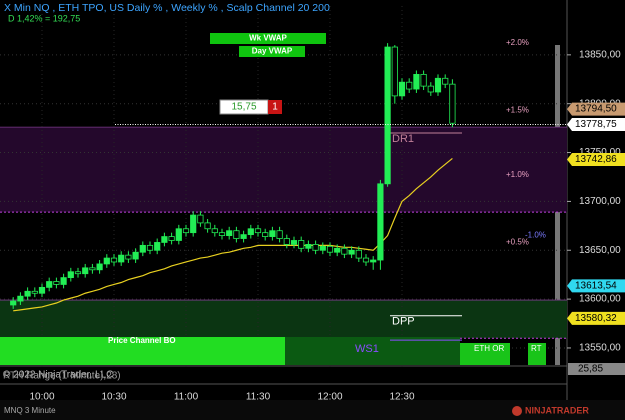 This screenshot has width=625, height=420. I want to click on panel-label: RTH Range (1 Minute),28), so click(62, 376).